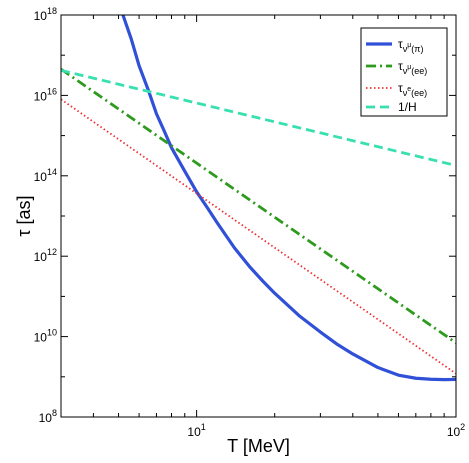 This screenshot has width=469, height=463. I want to click on y-tick-label: 1016, so click(45, 94).